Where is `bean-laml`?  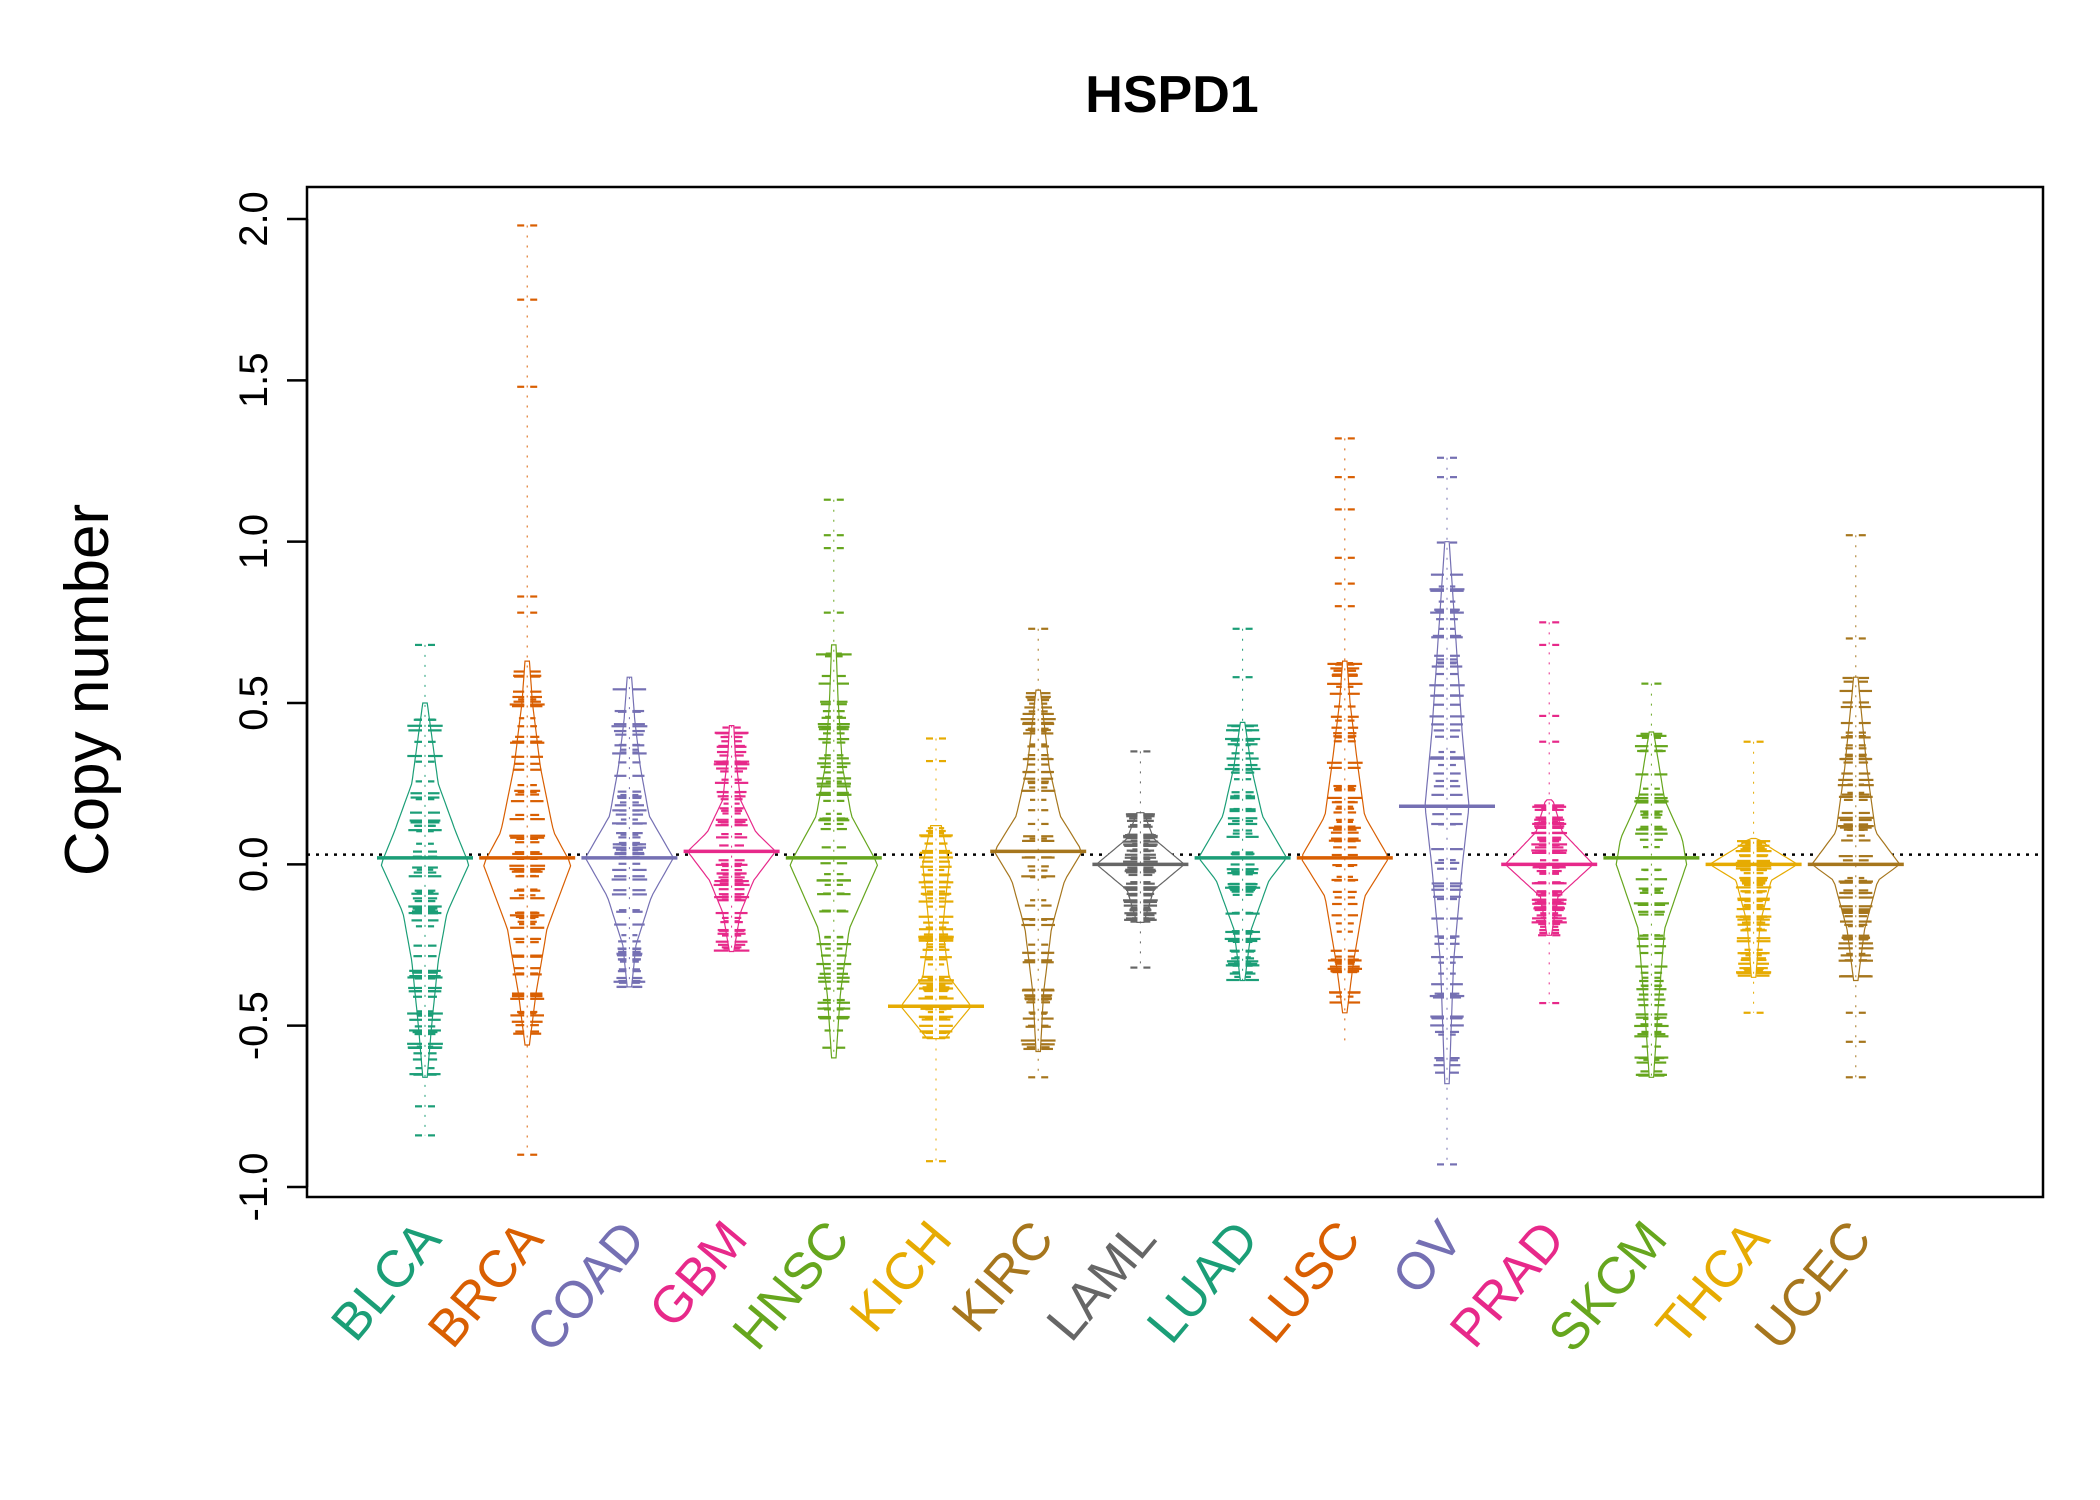 bean-laml is located at coordinates (1140, 859).